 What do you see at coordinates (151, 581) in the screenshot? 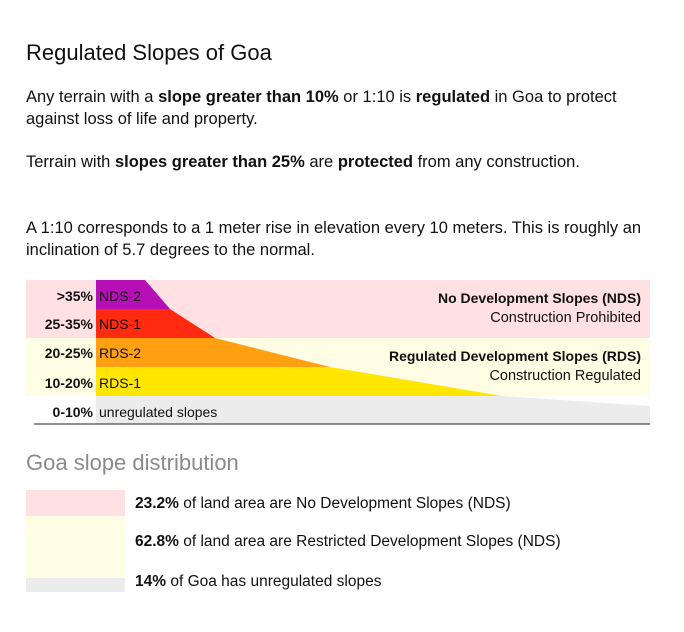
I see `distribution-value: 14%` at bounding box center [151, 581].